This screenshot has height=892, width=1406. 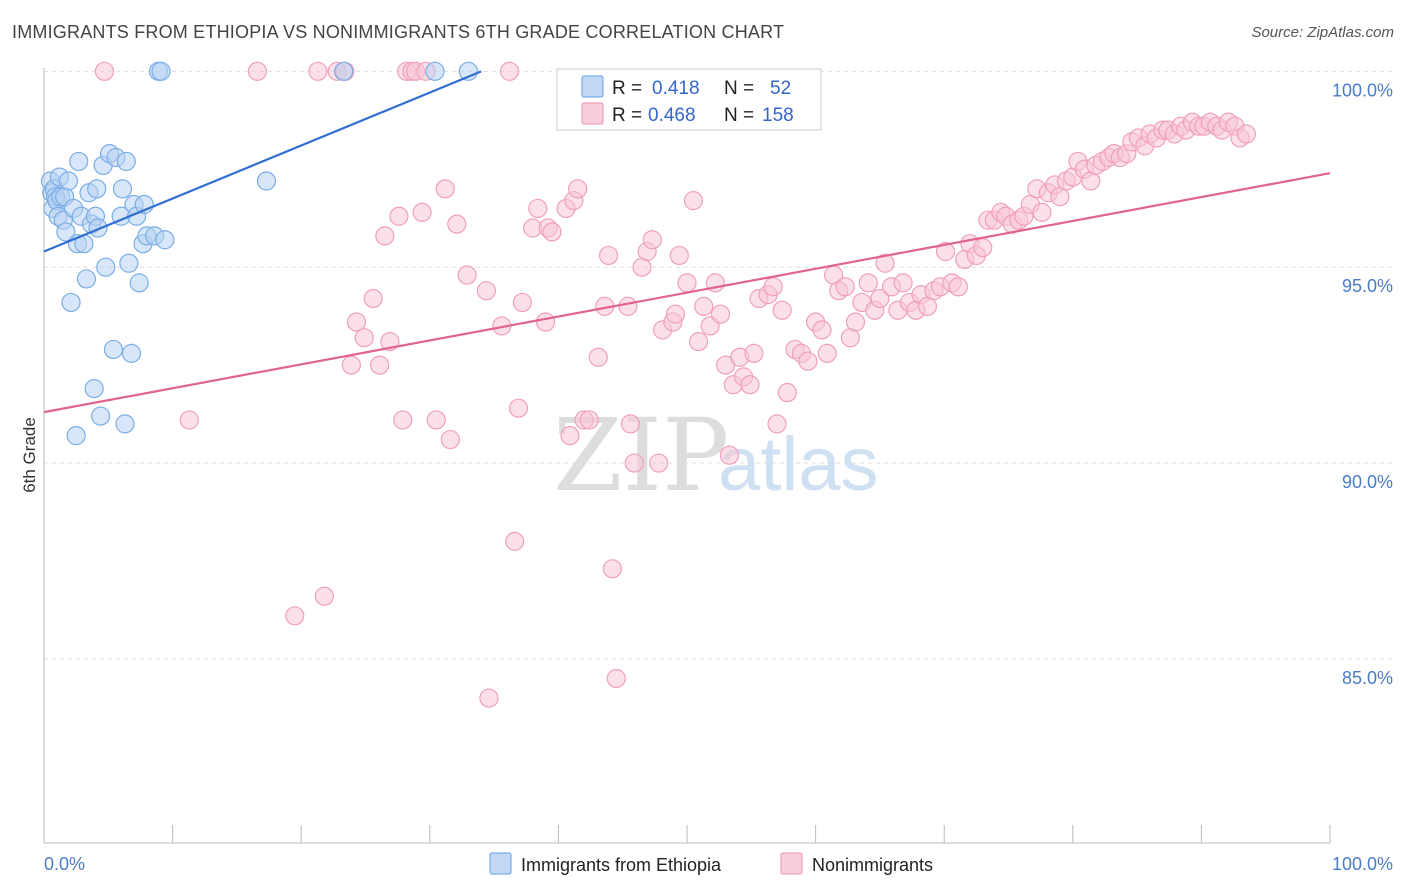 I want to click on legend-n-label-ethiopia: N =, so click(x=739, y=88).